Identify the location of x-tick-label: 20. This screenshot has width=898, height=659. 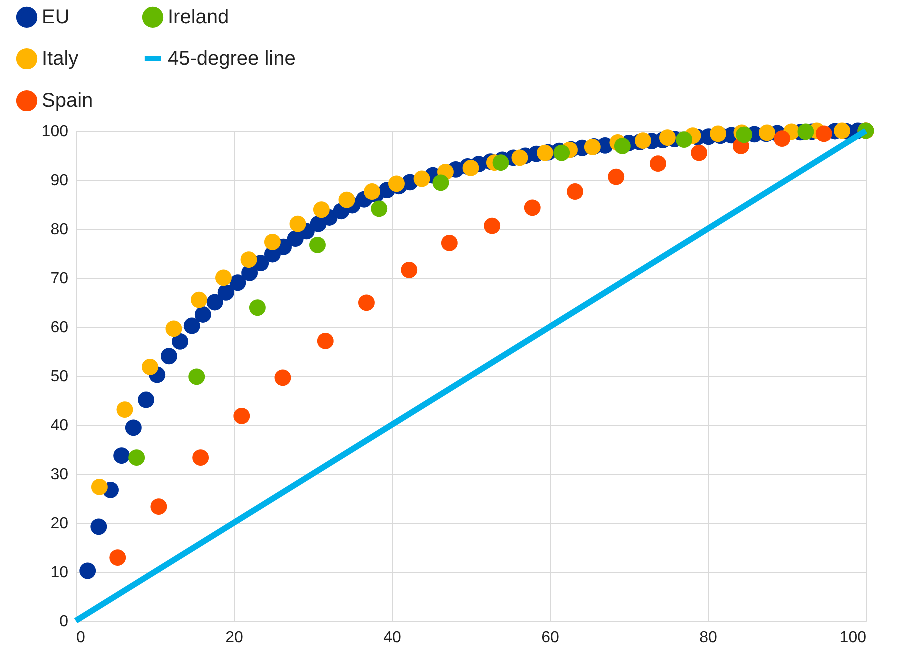
(235, 638).